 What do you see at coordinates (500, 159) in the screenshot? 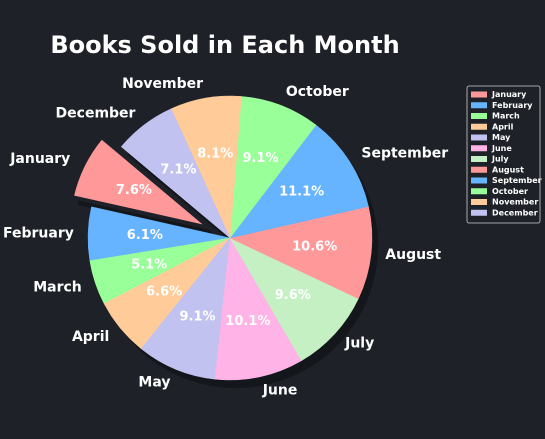
I see `legend-label-july: July` at bounding box center [500, 159].